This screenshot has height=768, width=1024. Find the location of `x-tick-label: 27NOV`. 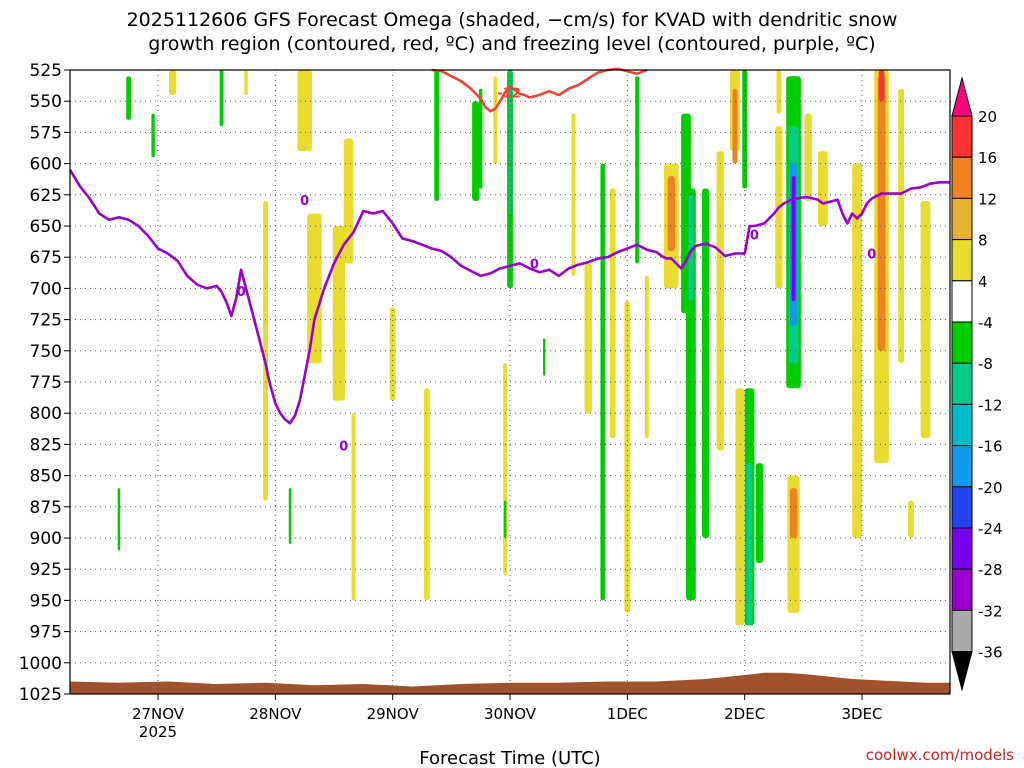

x-tick-label: 27NOV is located at coordinates (158, 714).